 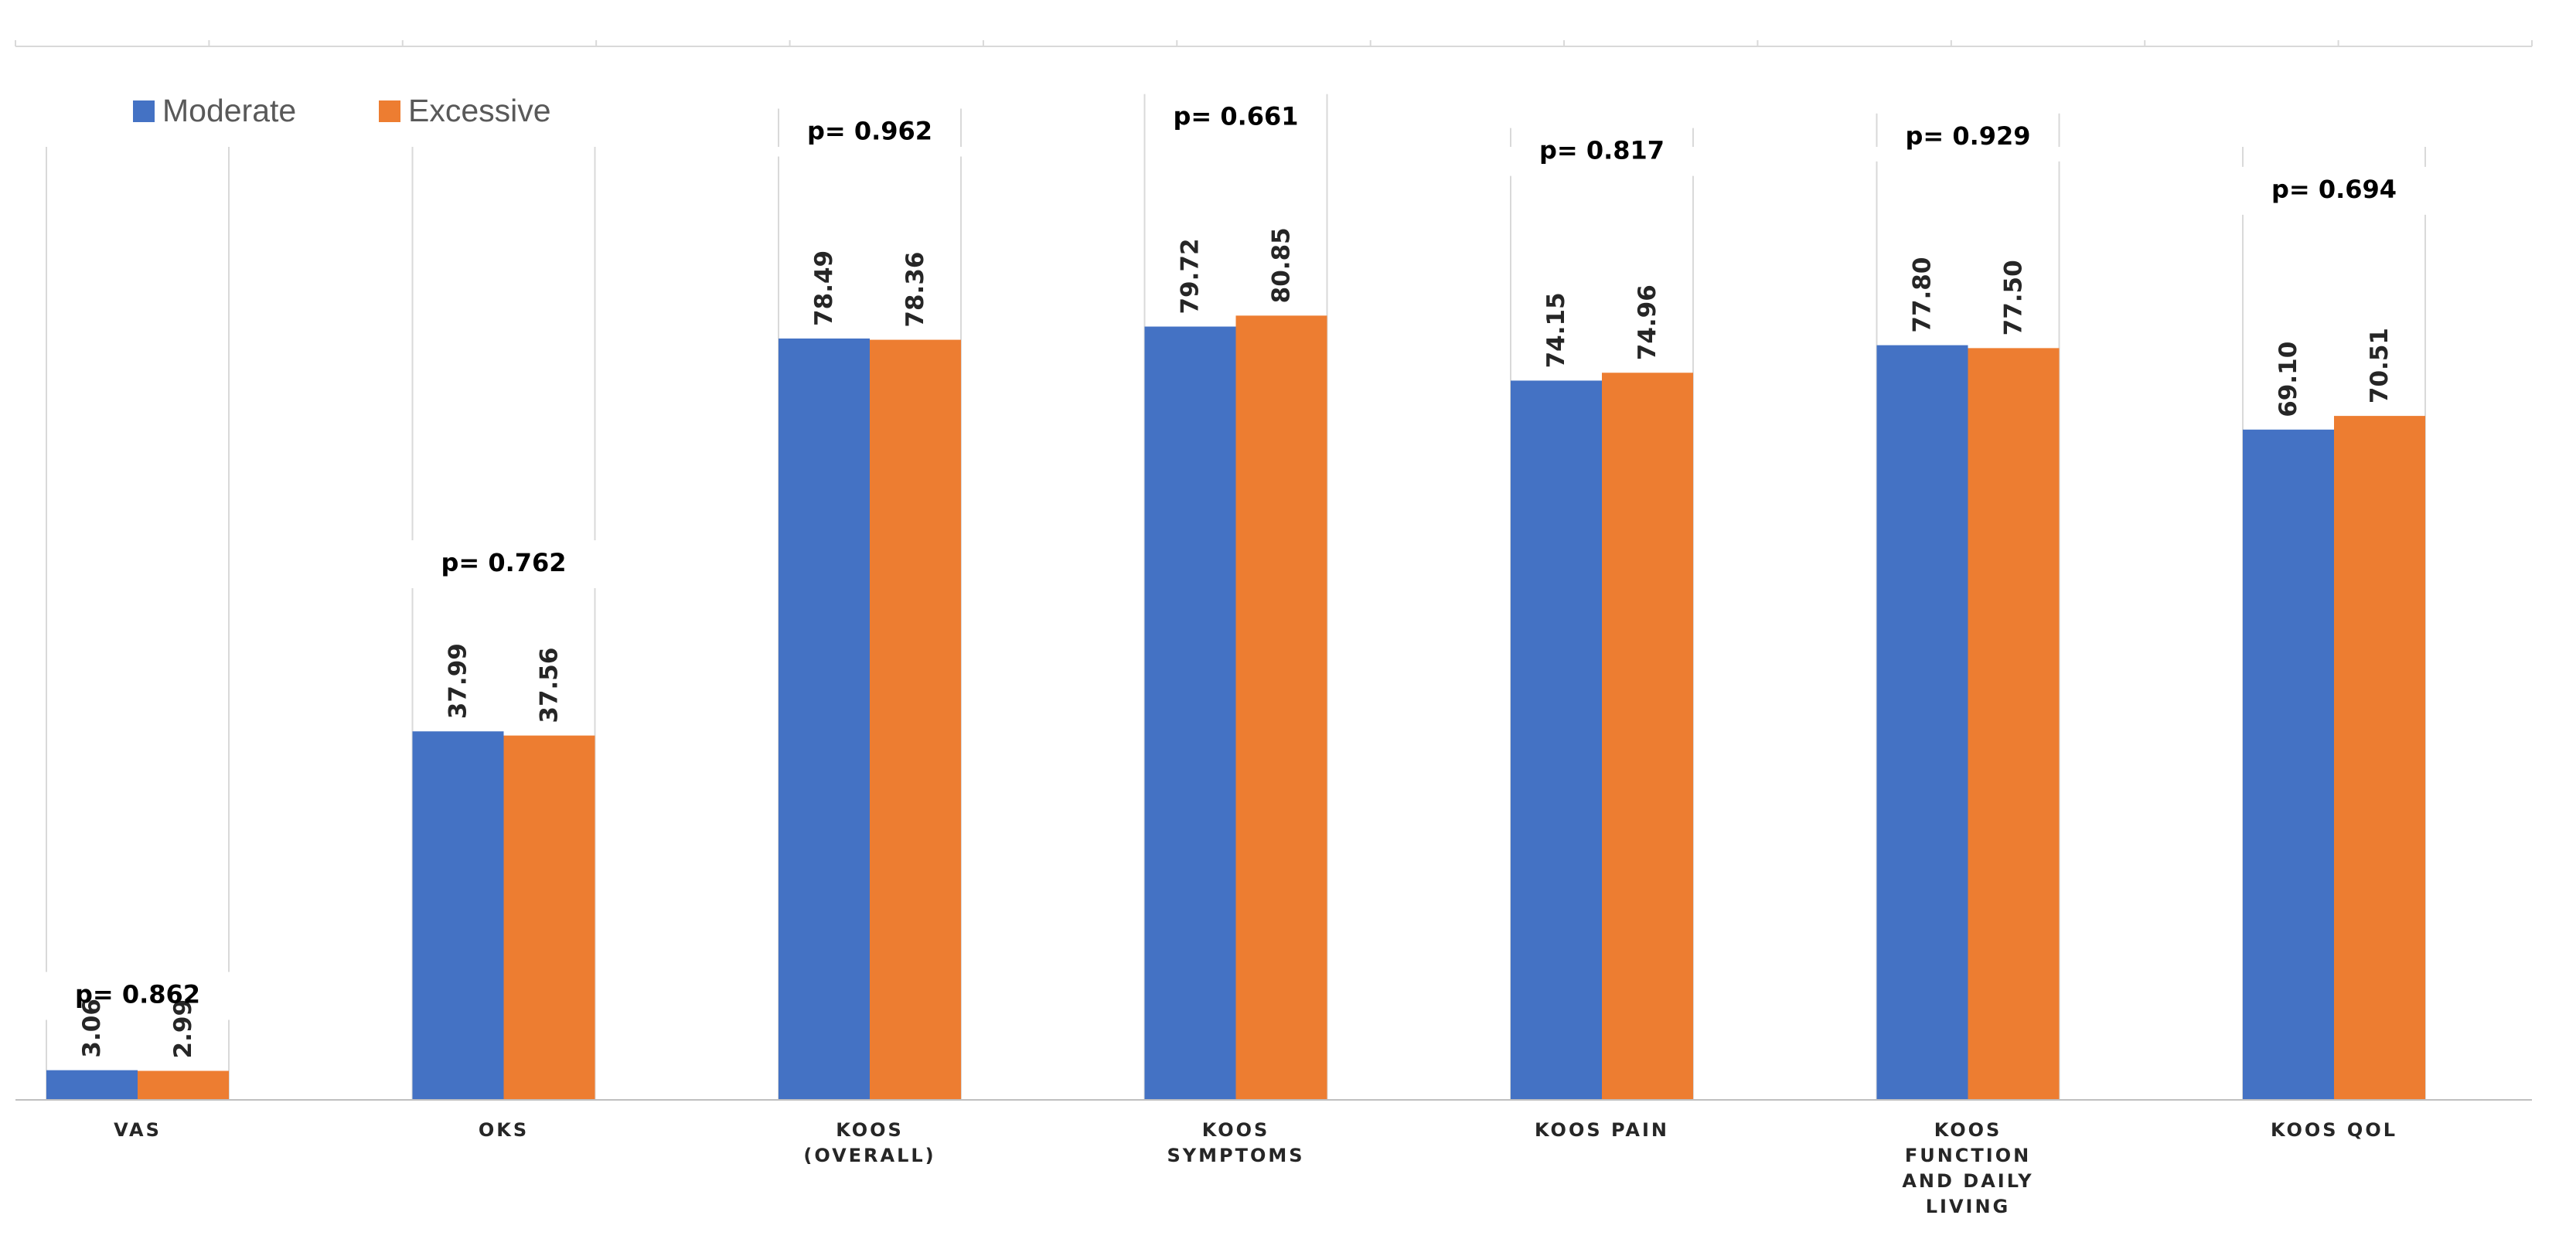 What do you see at coordinates (1235, 1155) in the screenshot?
I see `x-tick-label: SYMPTOMS` at bounding box center [1235, 1155].